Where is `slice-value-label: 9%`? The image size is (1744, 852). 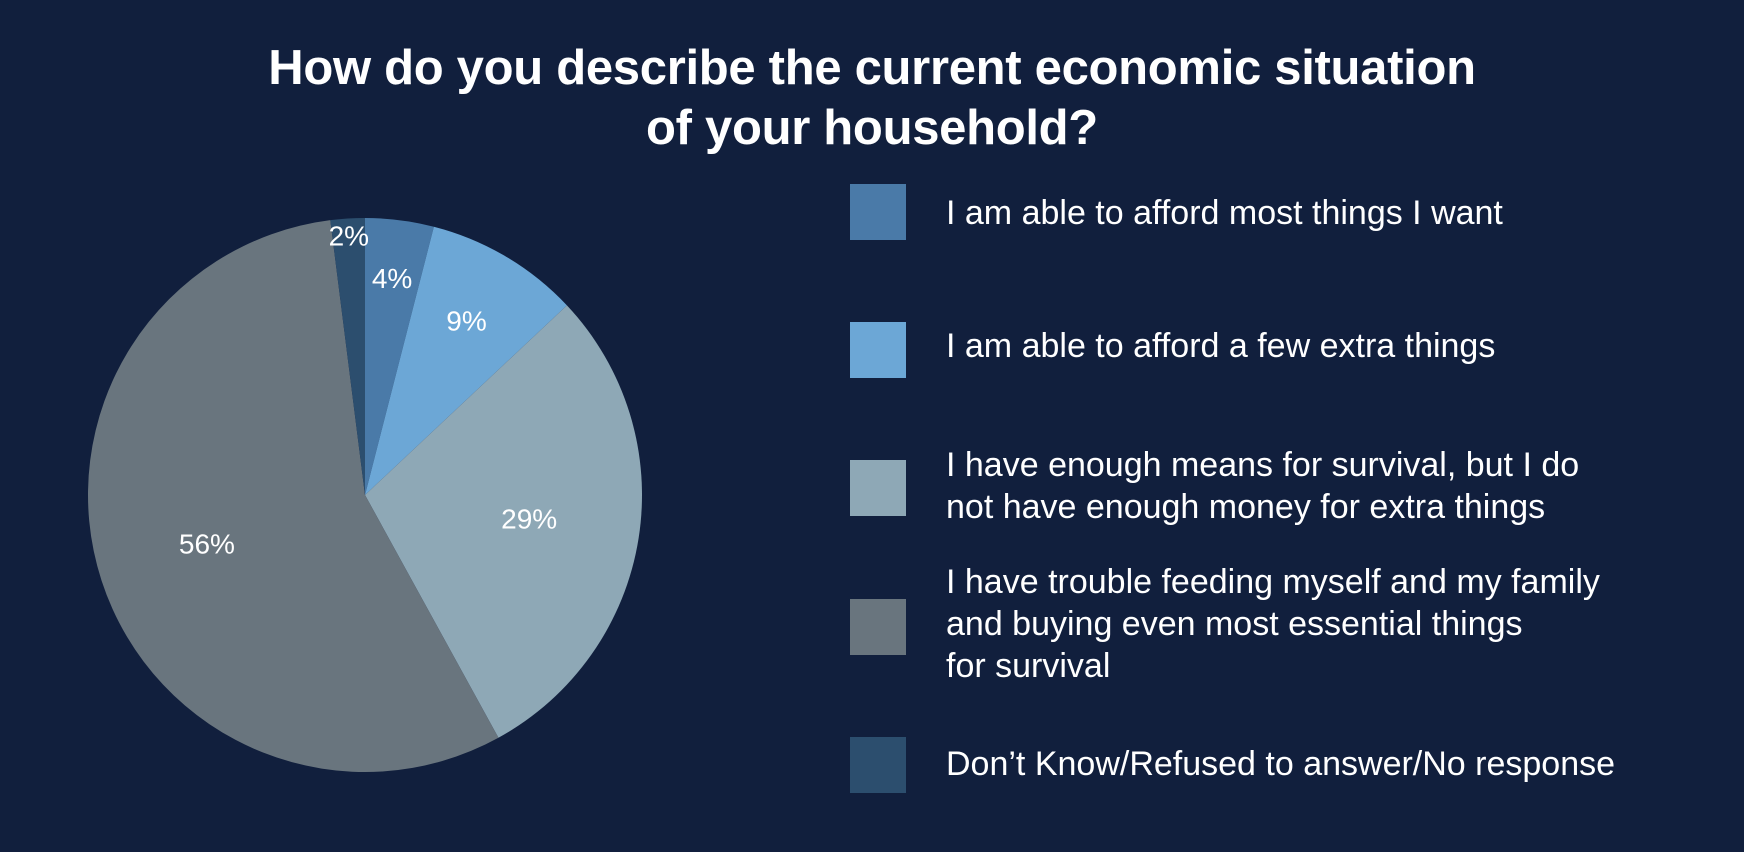 slice-value-label: 9% is located at coordinates (466, 321).